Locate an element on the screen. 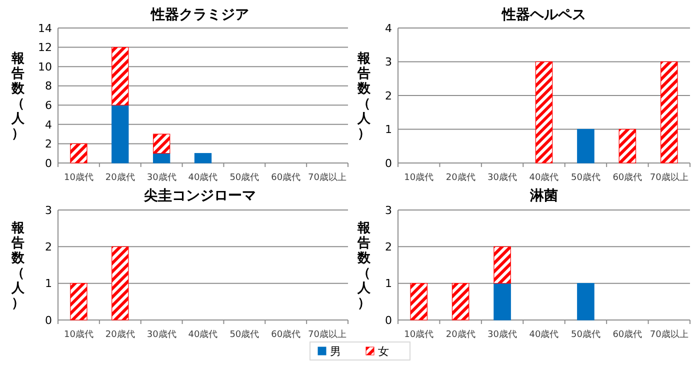  y-tick-label: 6 is located at coordinates (48, 105).